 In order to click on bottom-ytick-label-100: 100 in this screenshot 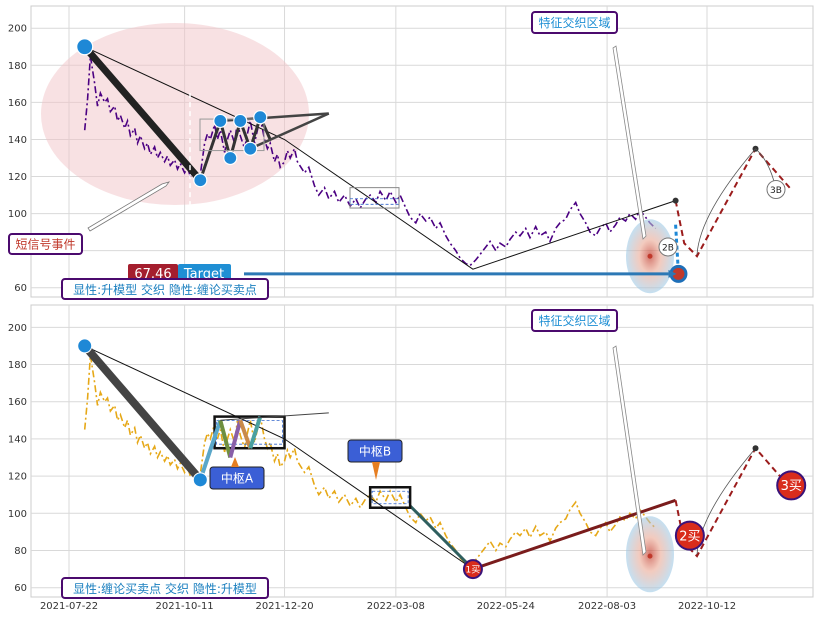, I will do `click(17, 514)`.